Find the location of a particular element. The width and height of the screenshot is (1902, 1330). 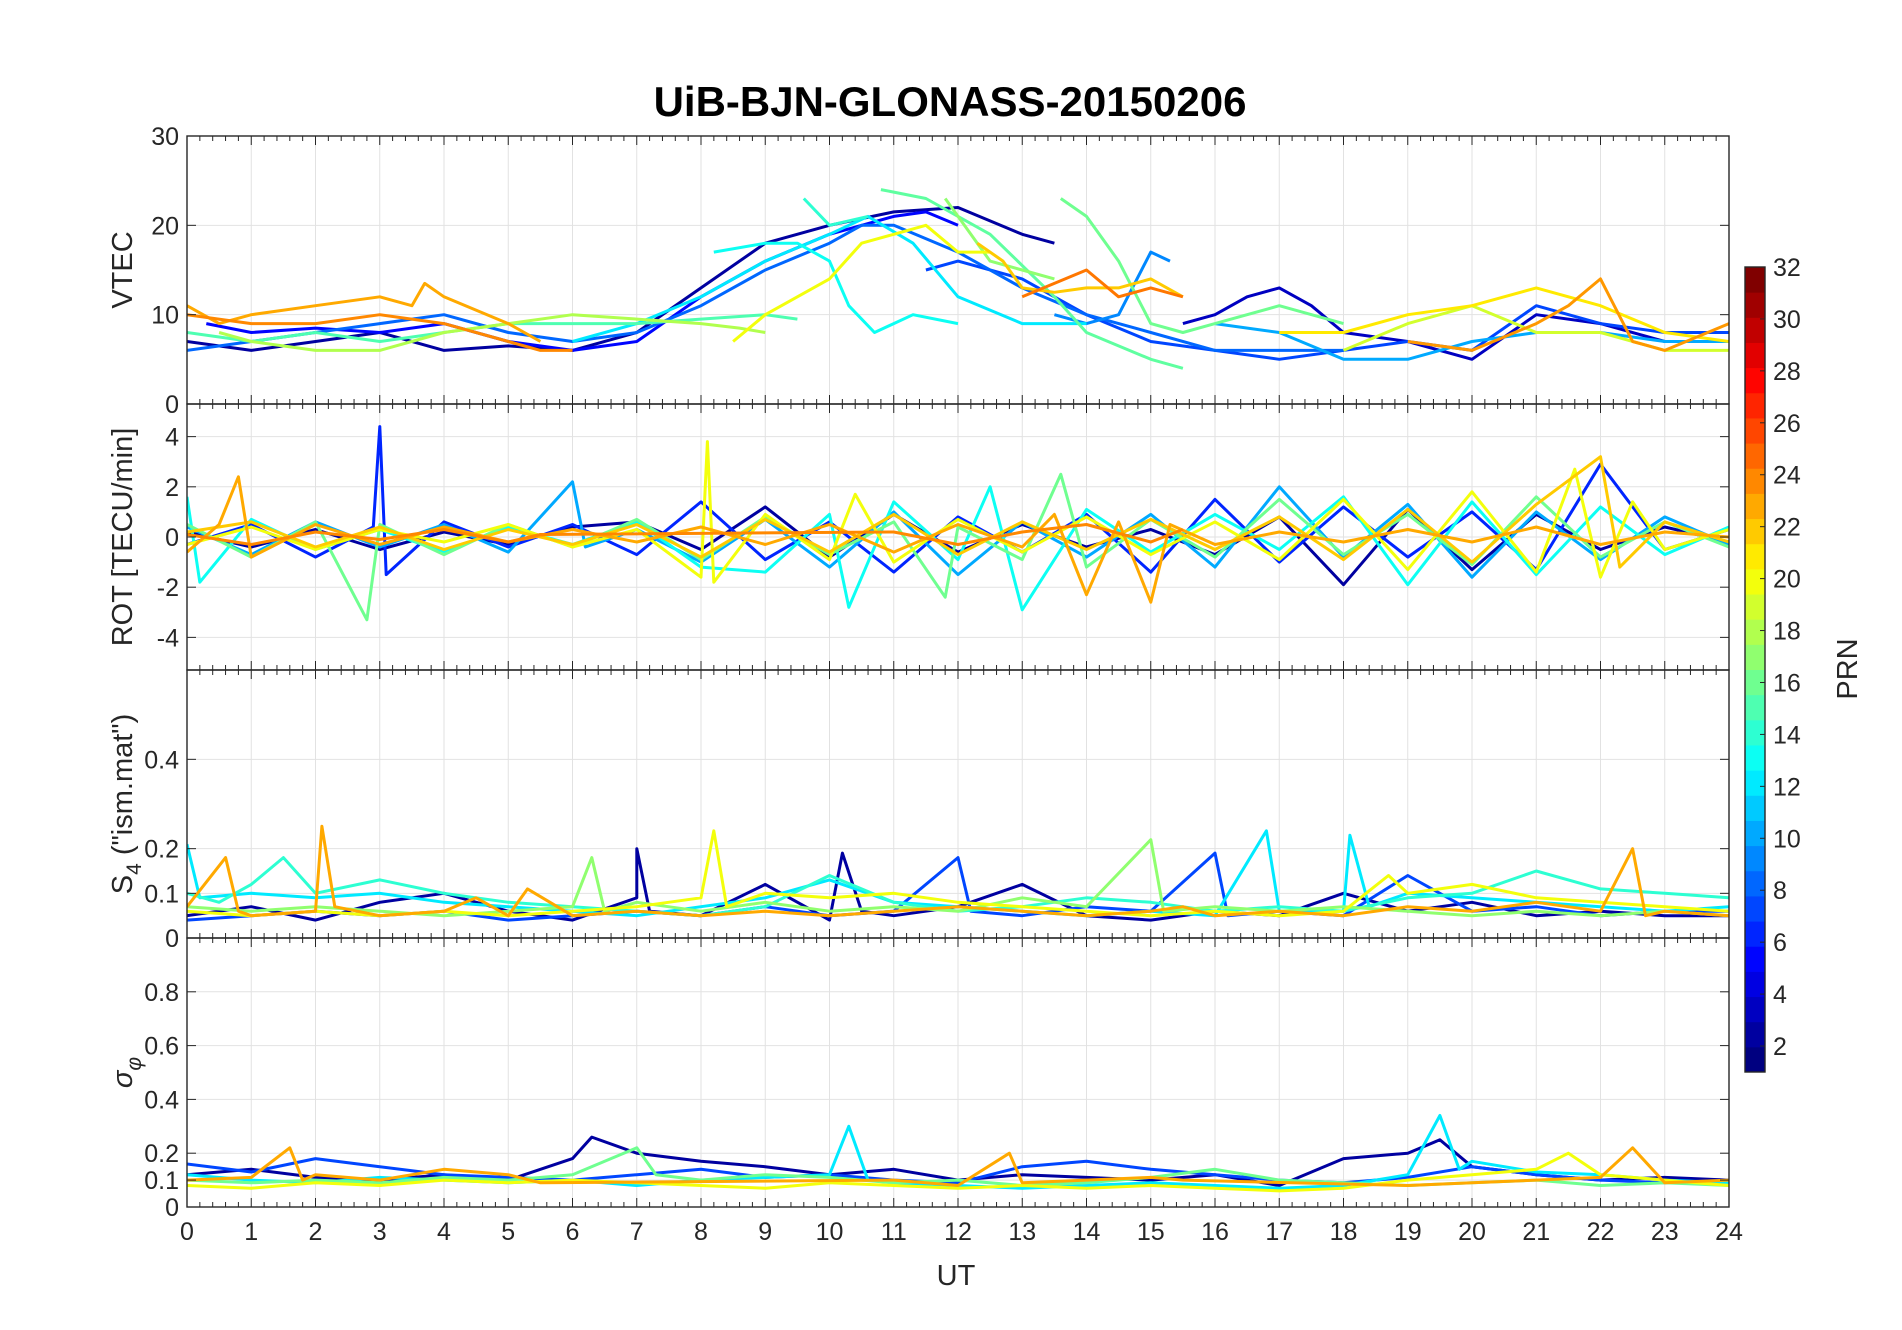

x-tick-label: 10 is located at coordinates (830, 1232).